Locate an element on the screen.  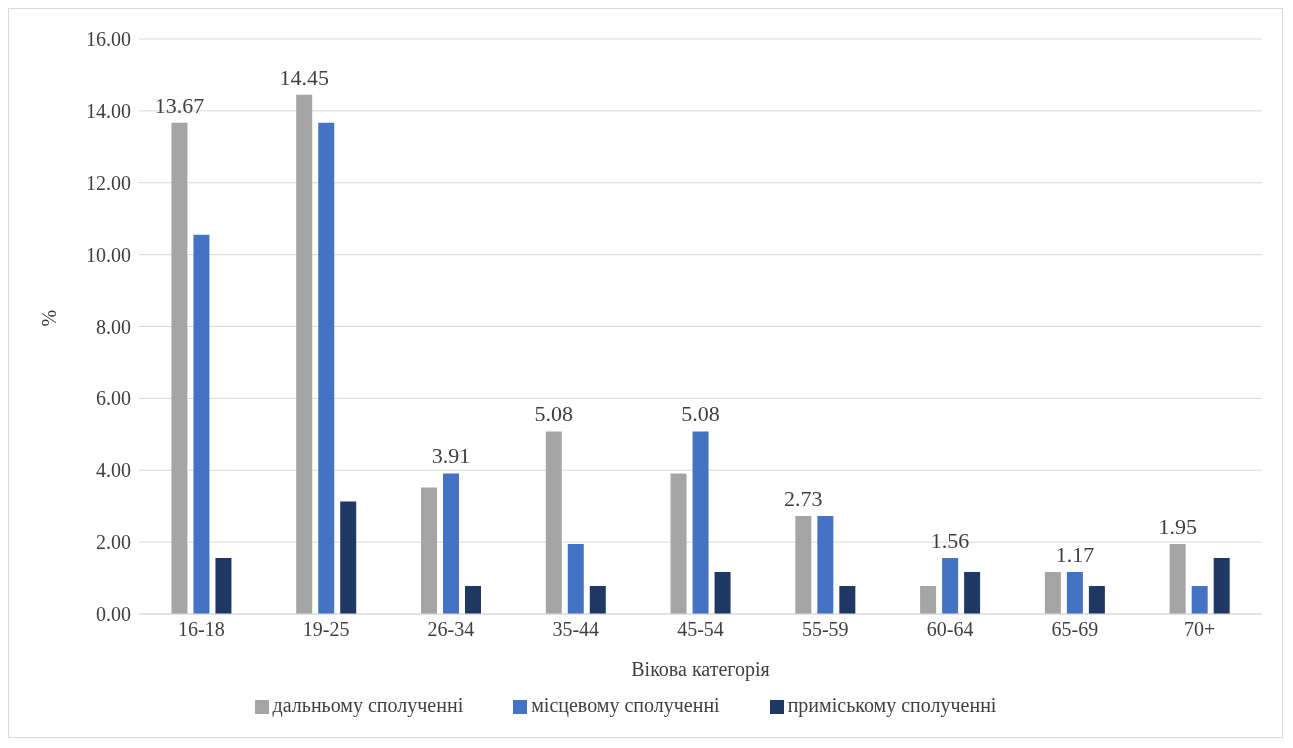
x-tick-label: 55-59 is located at coordinates (825, 629).